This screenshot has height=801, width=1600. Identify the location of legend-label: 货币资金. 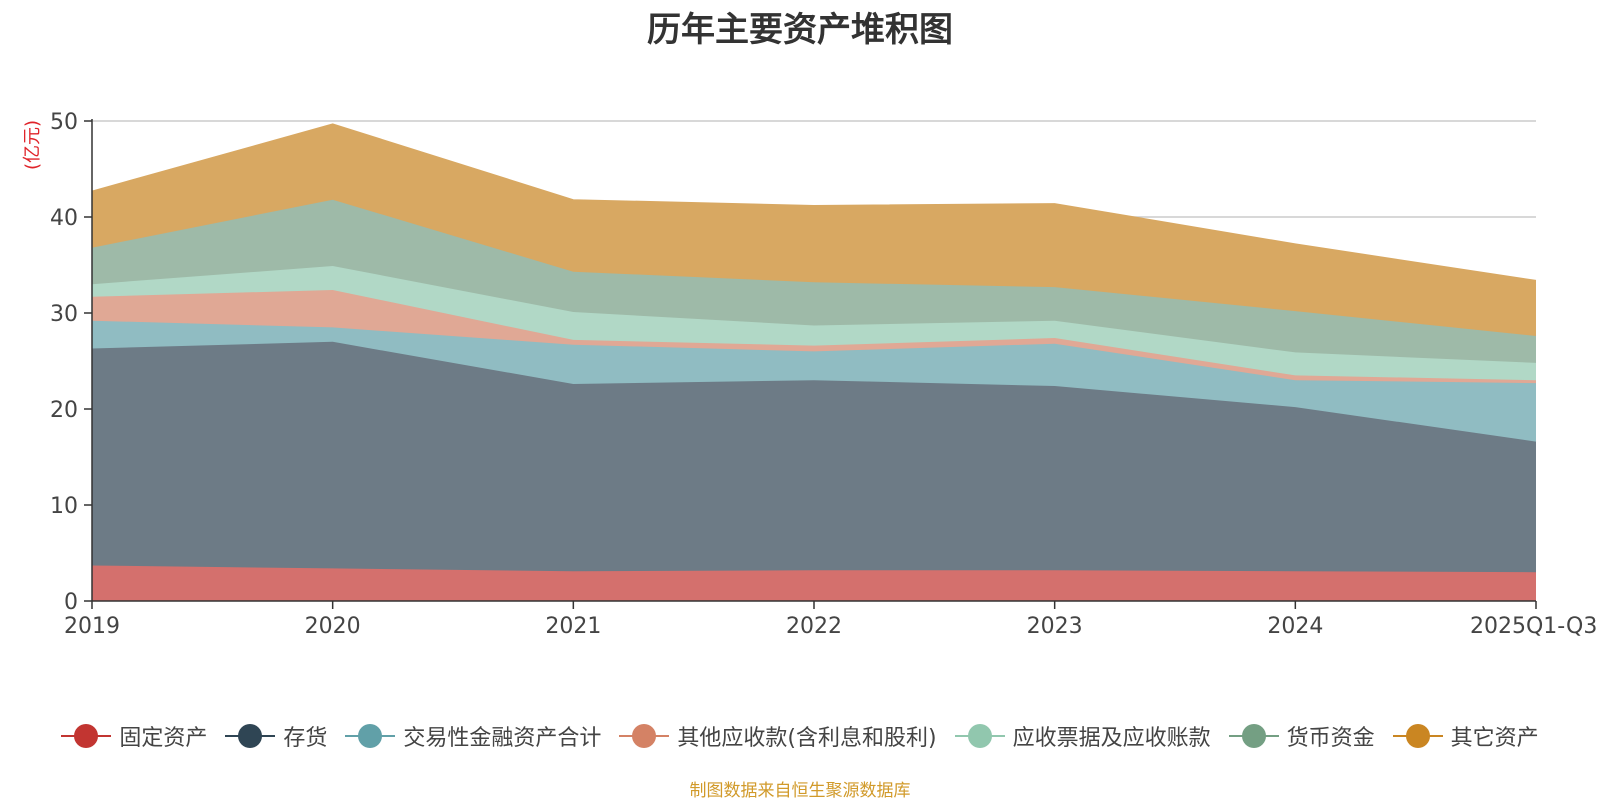
(1330, 738).